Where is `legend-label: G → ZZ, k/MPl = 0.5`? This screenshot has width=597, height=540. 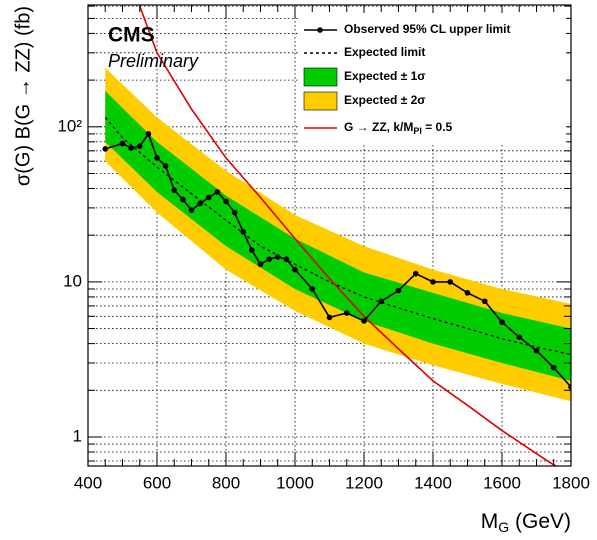
legend-label: G → ZZ, k/MPl = 0.5 is located at coordinates (398, 128).